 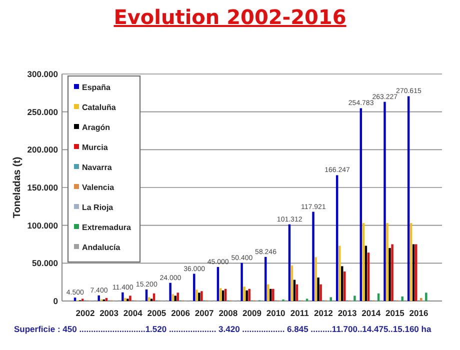 What do you see at coordinates (101, 247) in the screenshot?
I see `legend-label: Andalucía` at bounding box center [101, 247].